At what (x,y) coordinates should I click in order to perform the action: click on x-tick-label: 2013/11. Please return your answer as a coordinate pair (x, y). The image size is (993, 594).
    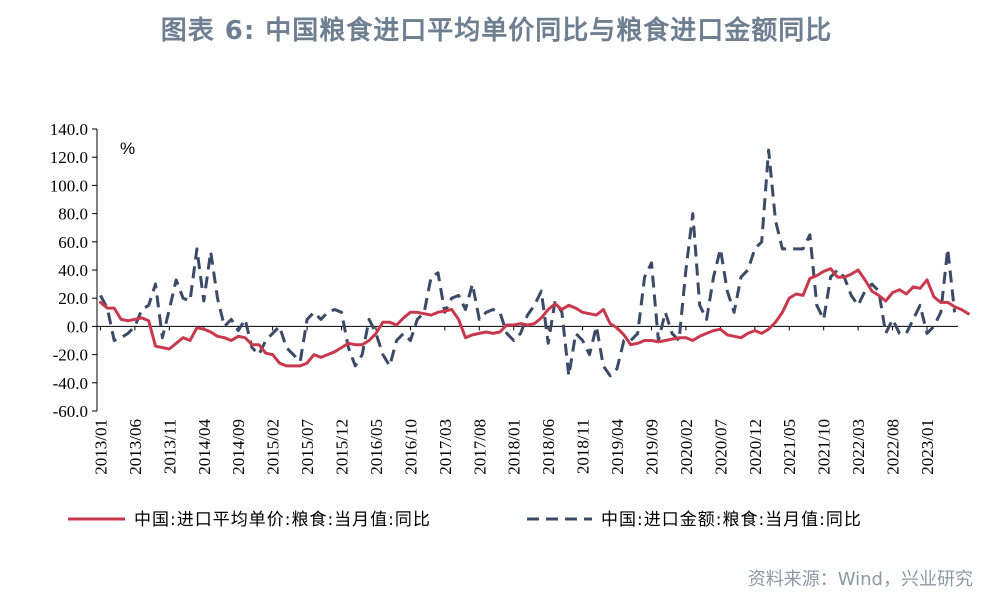
    Looking at the image, I should click on (169, 446).